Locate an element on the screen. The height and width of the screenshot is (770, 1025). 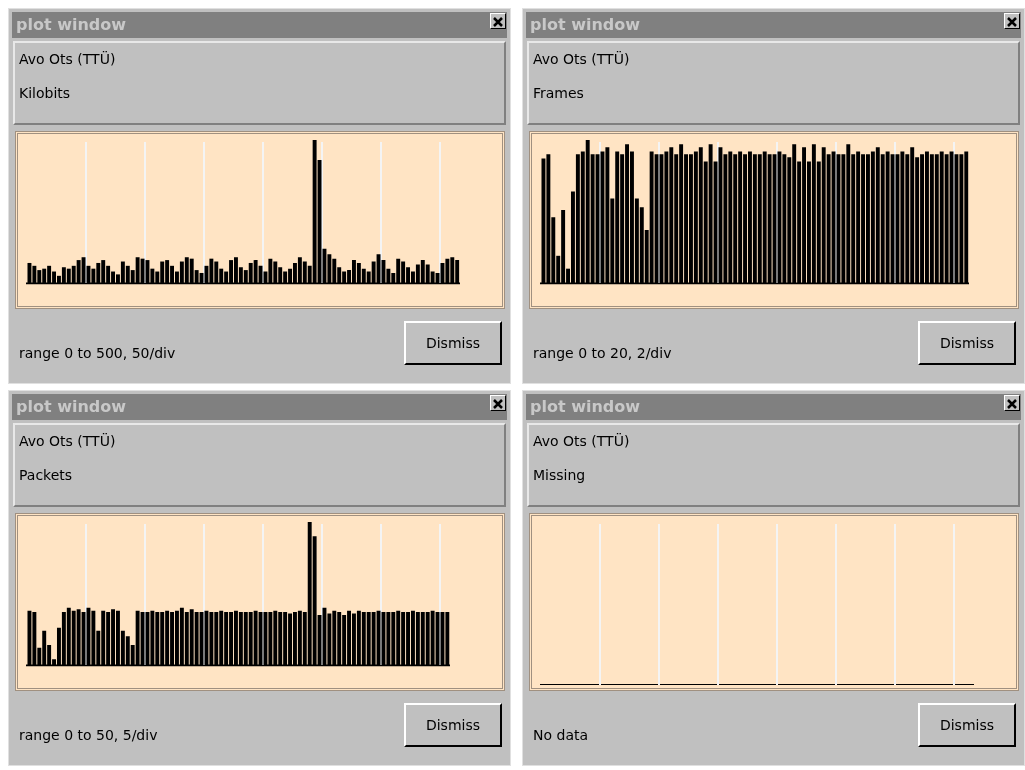
text: Missing is located at coordinates (559, 475).